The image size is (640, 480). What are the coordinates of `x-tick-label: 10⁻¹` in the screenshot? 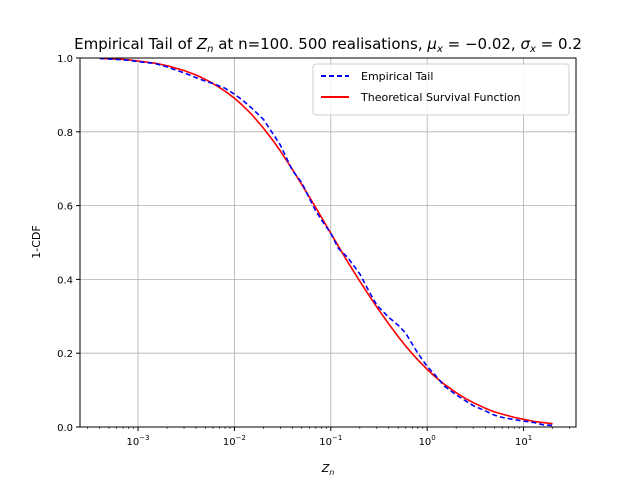 It's located at (330, 441).